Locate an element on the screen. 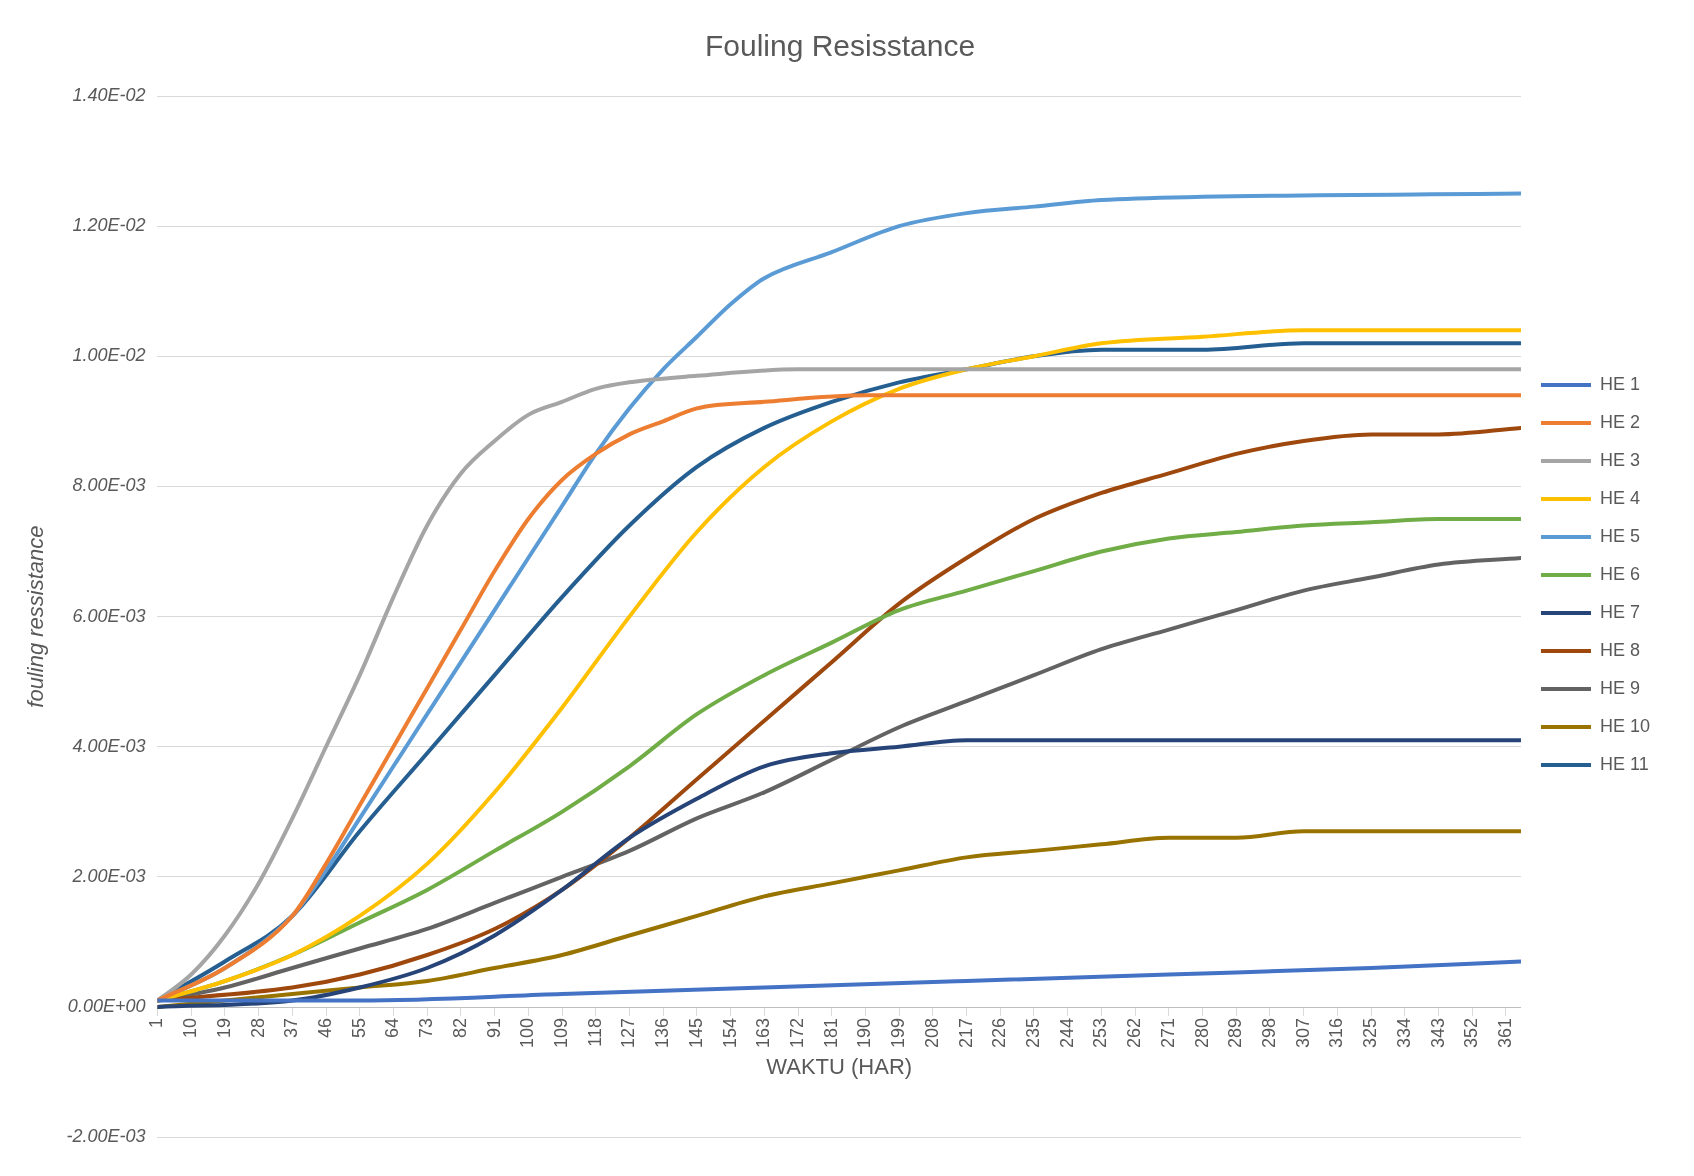 The height and width of the screenshot is (1176, 1694). x-tick-label: 127 is located at coordinates (628, 1033).